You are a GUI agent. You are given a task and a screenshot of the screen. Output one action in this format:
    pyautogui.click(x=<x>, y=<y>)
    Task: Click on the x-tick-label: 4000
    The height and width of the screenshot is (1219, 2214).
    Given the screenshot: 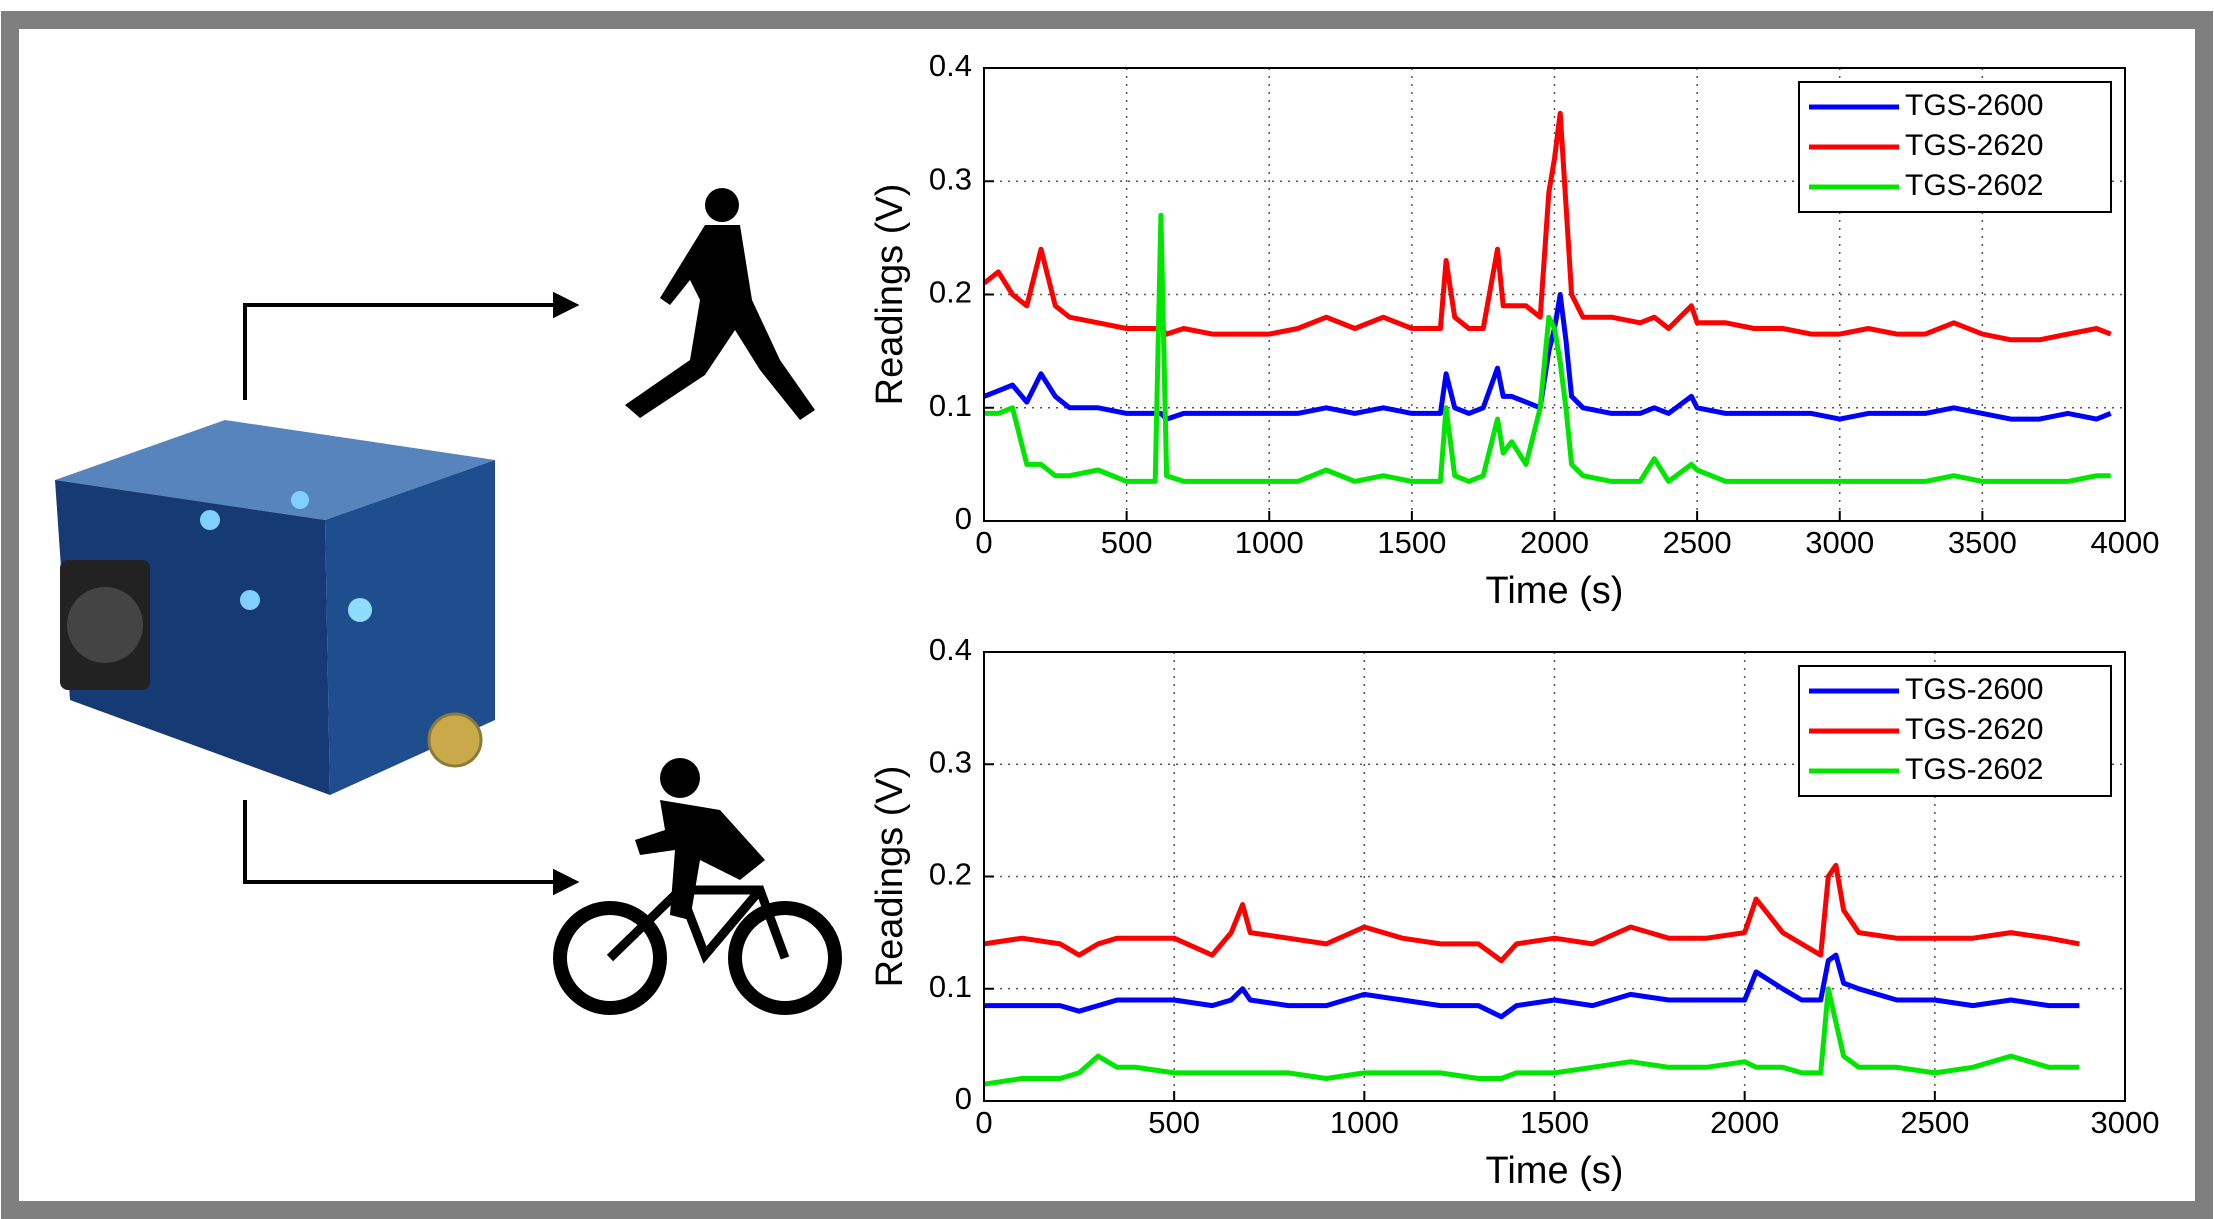 What is the action you would take?
    pyautogui.click(x=2125, y=542)
    